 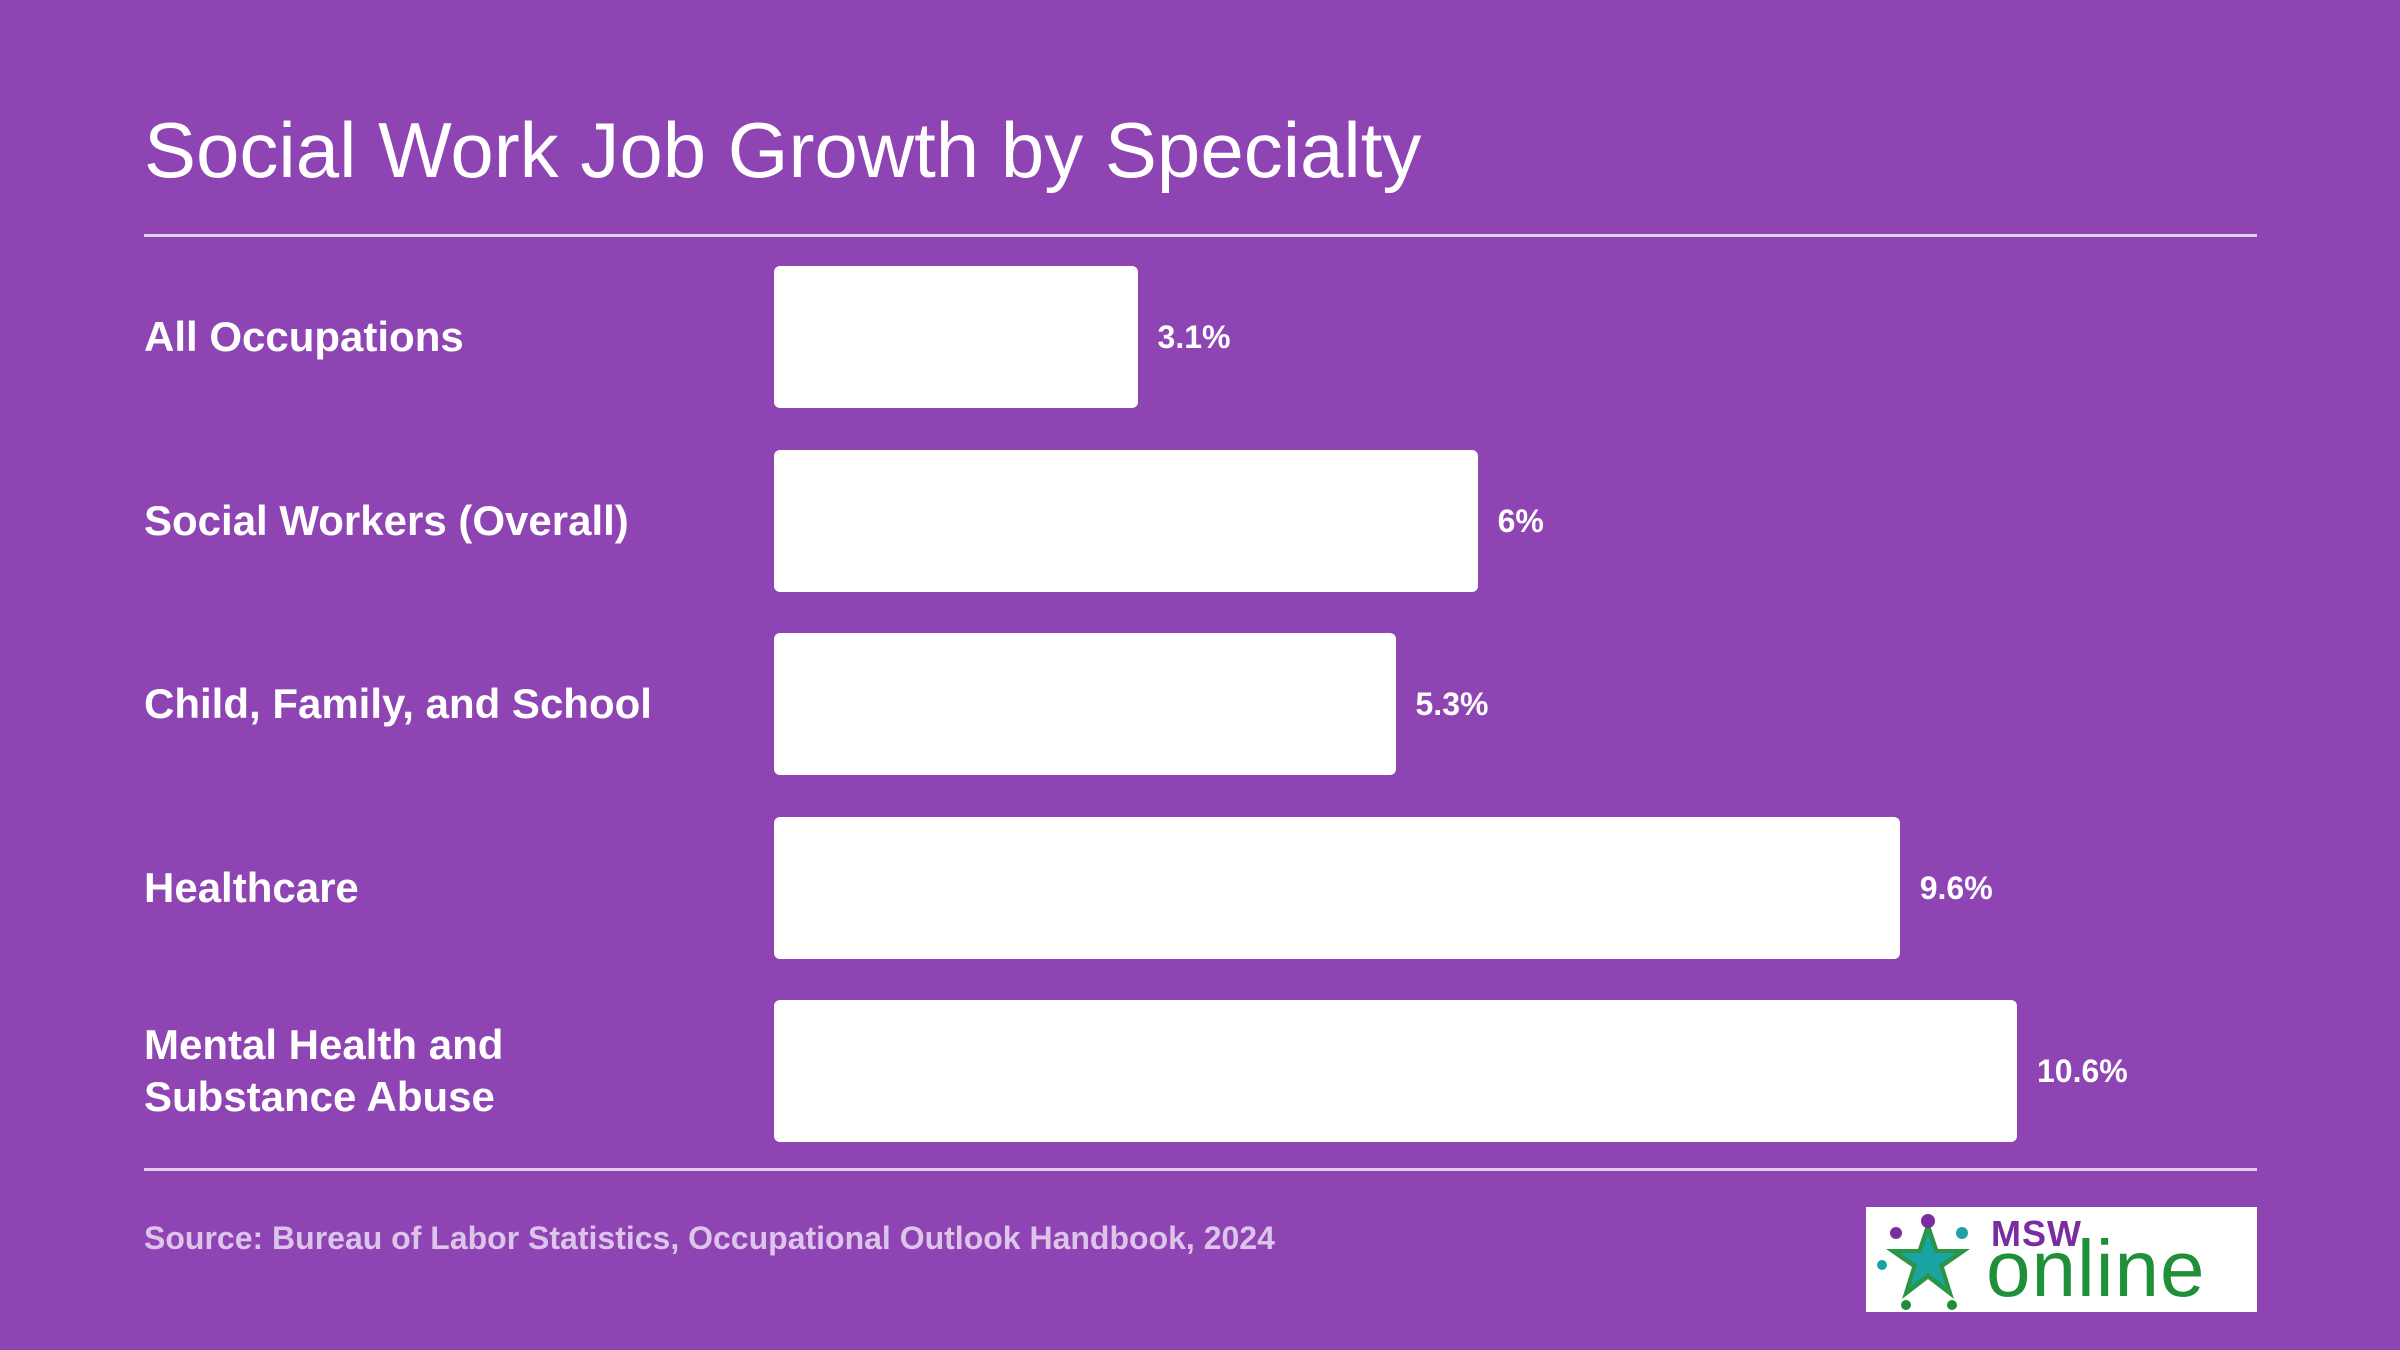 What do you see at coordinates (1956, 887) in the screenshot?
I see `value-label: 9.6%` at bounding box center [1956, 887].